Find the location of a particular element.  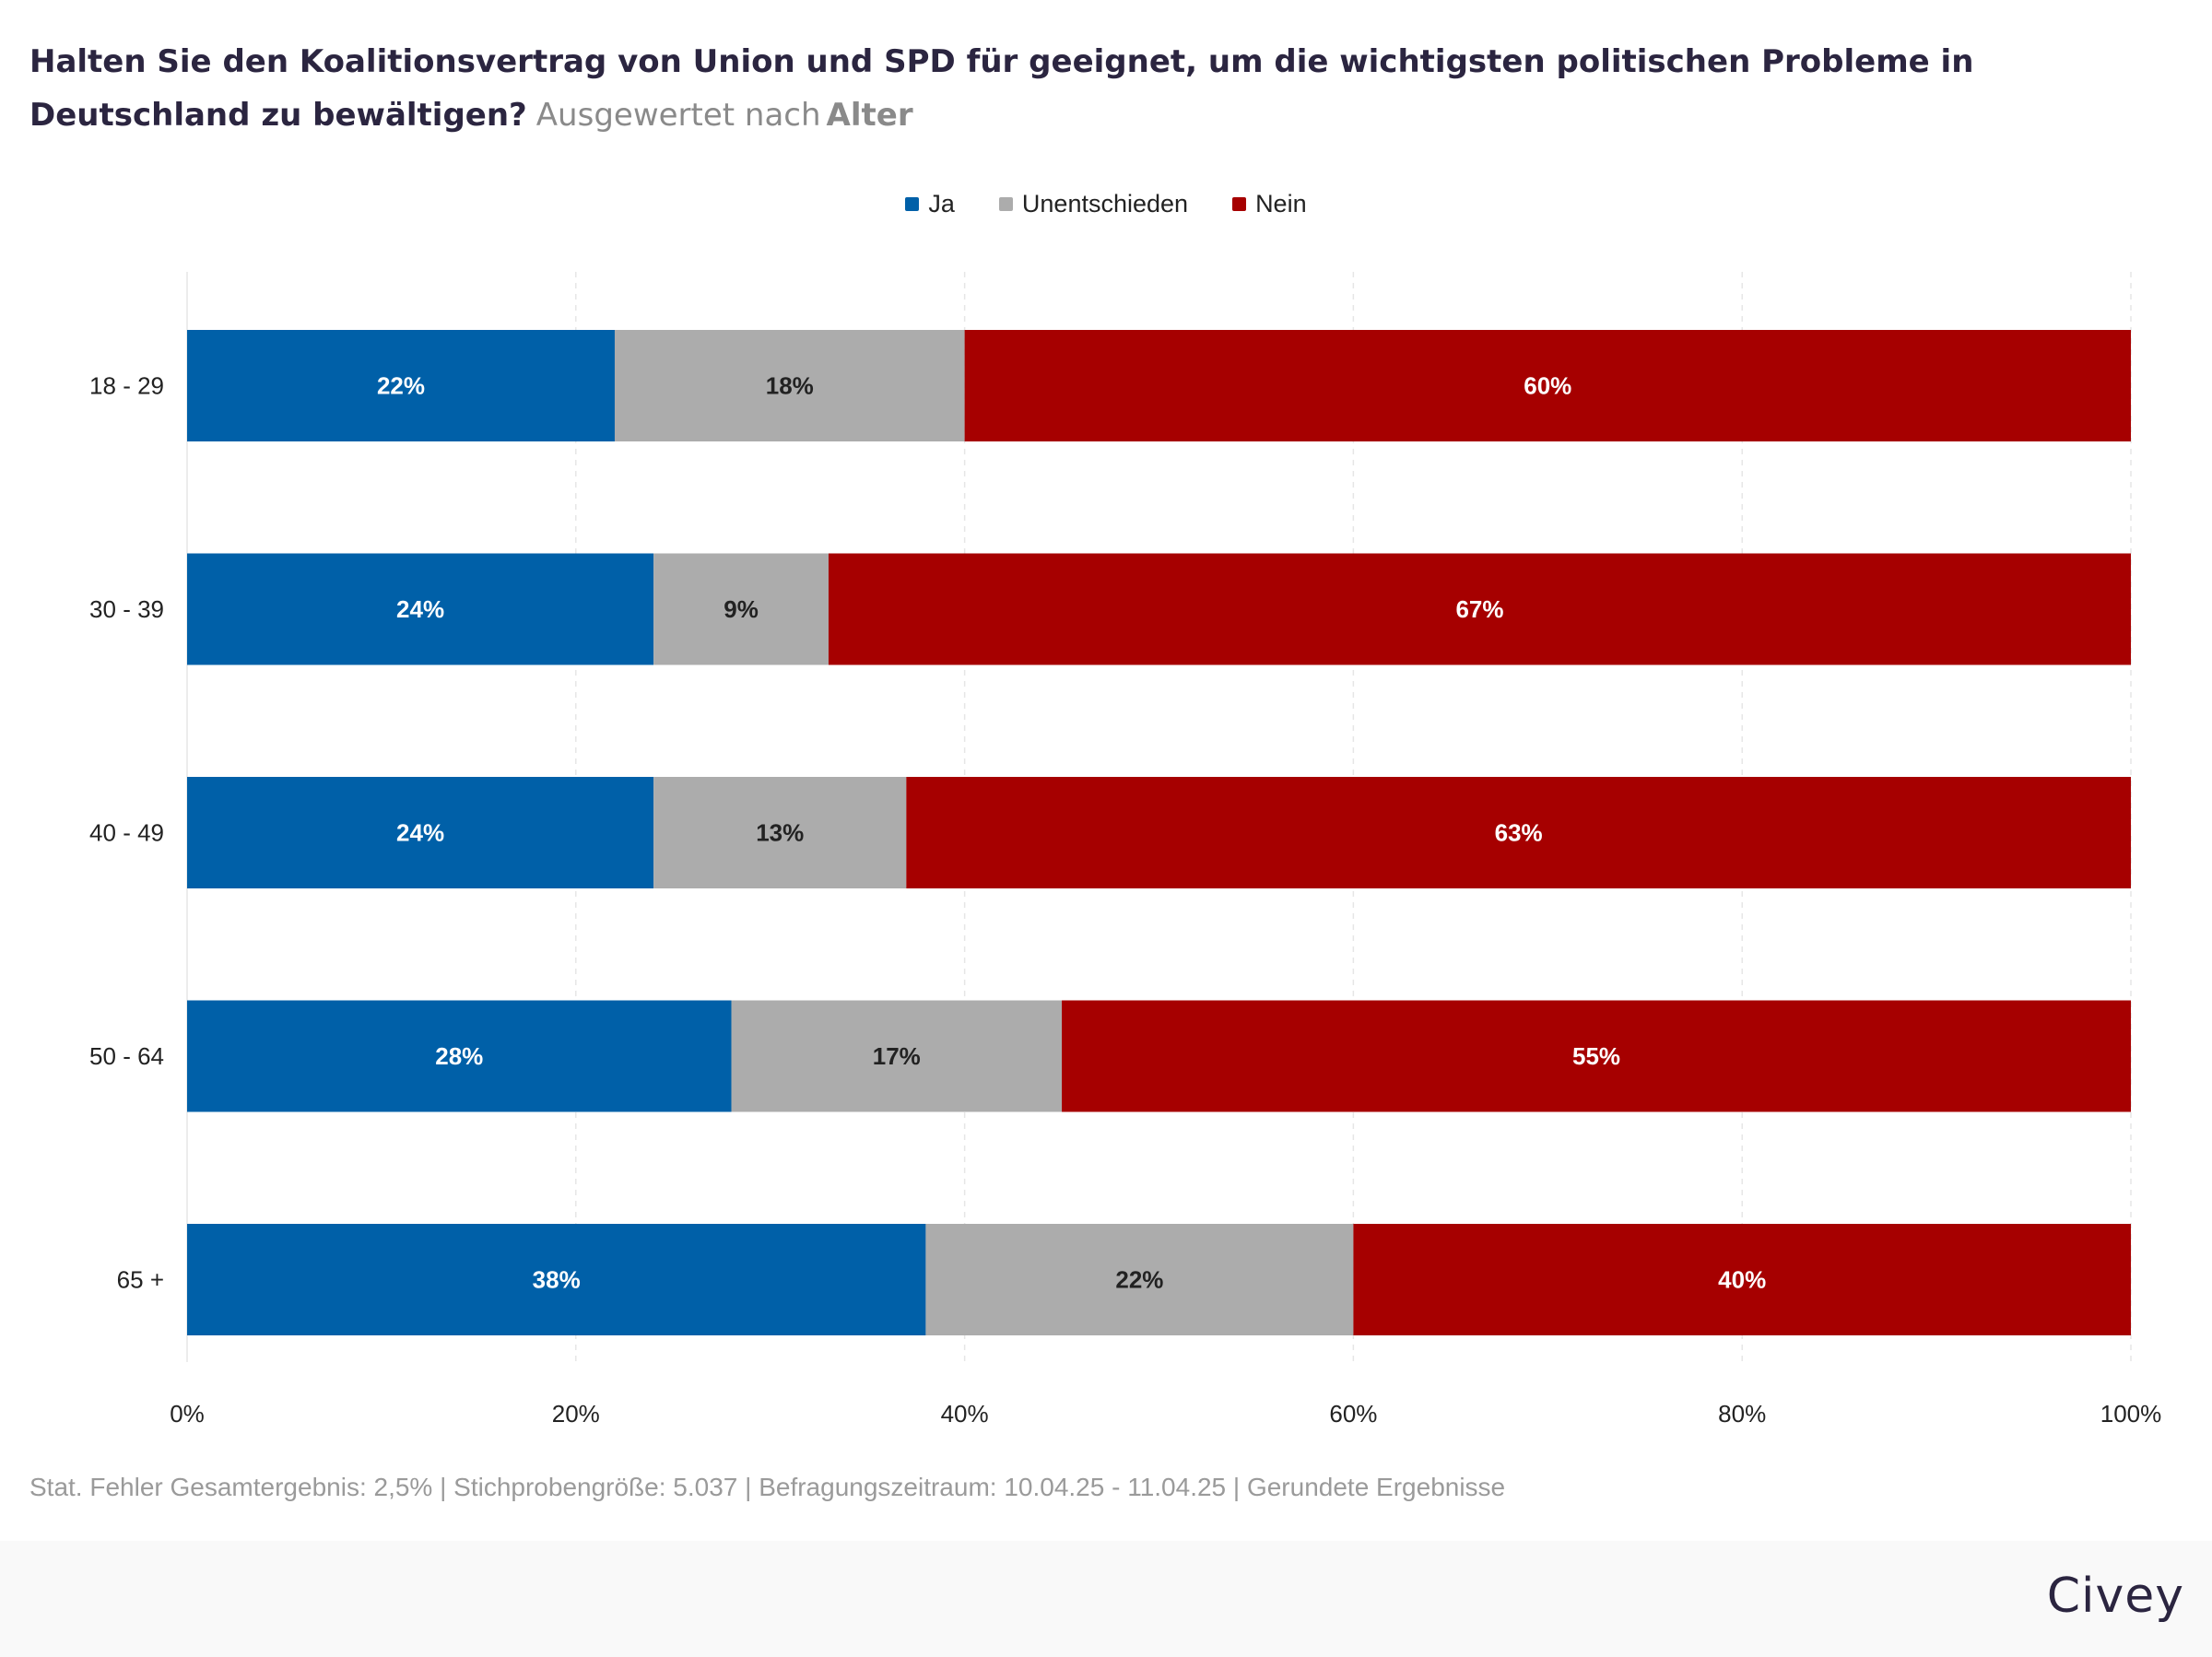

data-label: 55% is located at coordinates (1596, 1056).